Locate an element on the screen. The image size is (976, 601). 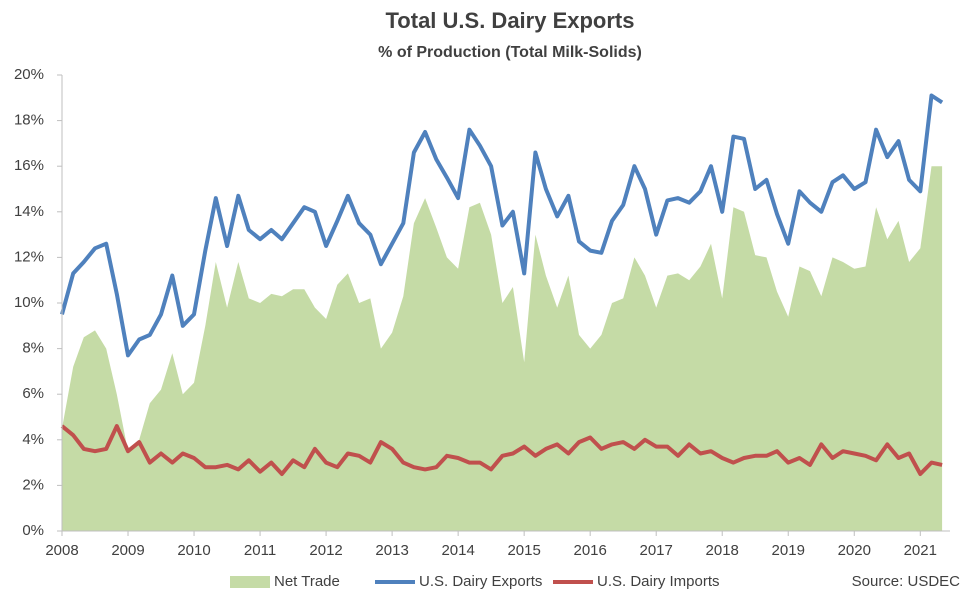
x-tick-label: 2020 is located at coordinates (854, 550).